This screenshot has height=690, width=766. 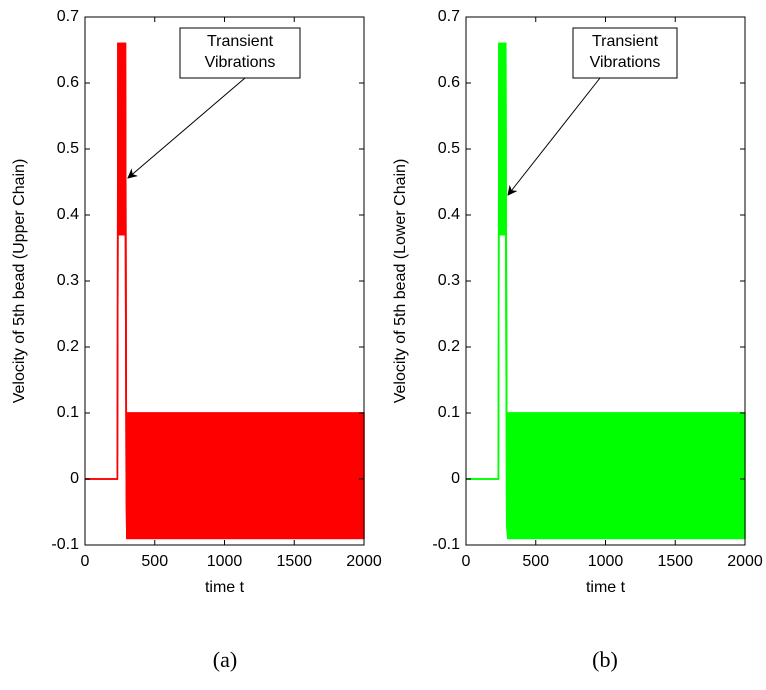 What do you see at coordinates (225, 659) in the screenshot?
I see `caption: (a)` at bounding box center [225, 659].